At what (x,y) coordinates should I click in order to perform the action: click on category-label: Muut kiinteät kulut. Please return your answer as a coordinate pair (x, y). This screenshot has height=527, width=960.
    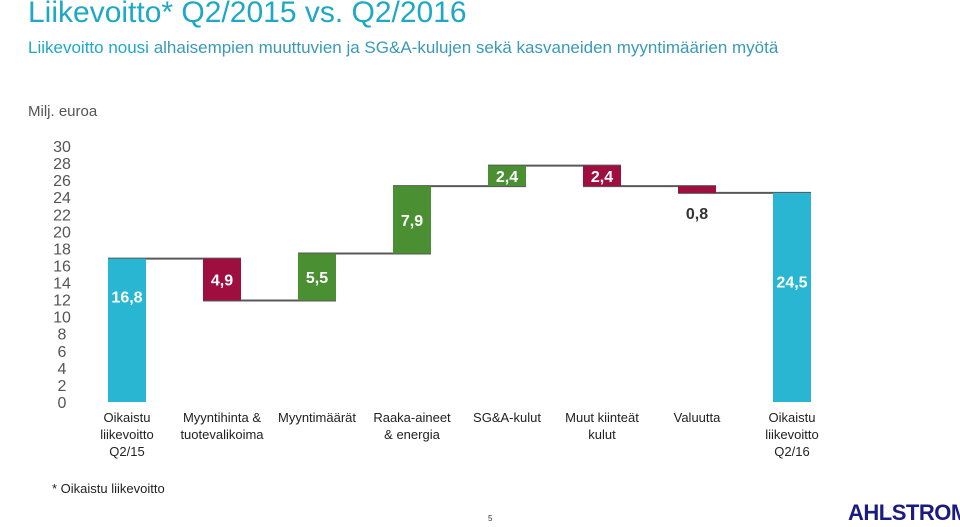
    Looking at the image, I should click on (602, 426).